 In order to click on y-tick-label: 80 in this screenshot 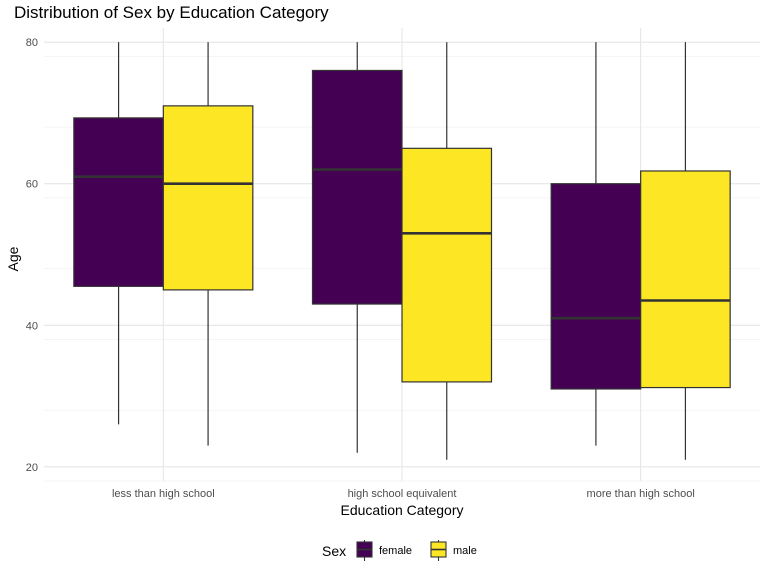, I will do `click(32, 43)`.